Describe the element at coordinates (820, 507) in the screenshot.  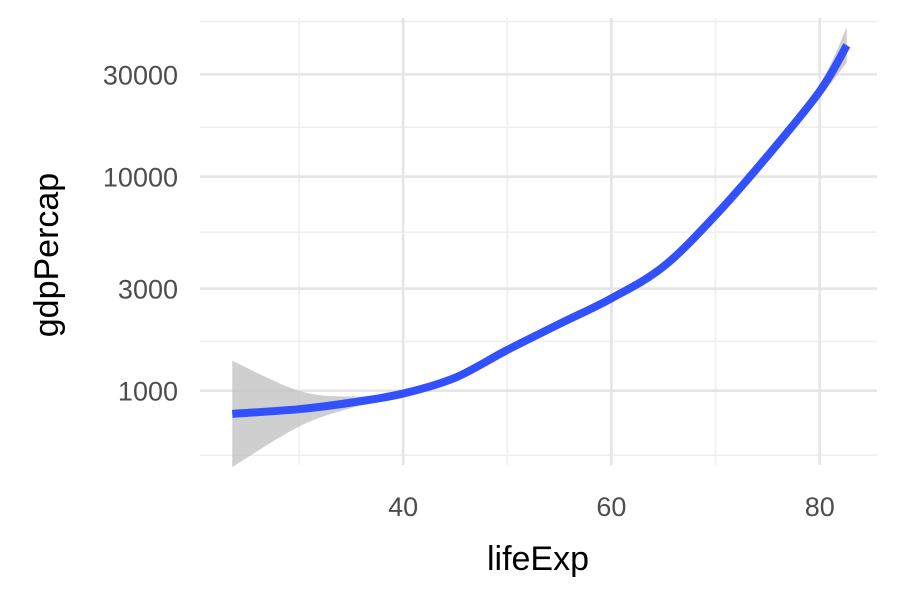
I see `x-tick-label: 80` at that location.